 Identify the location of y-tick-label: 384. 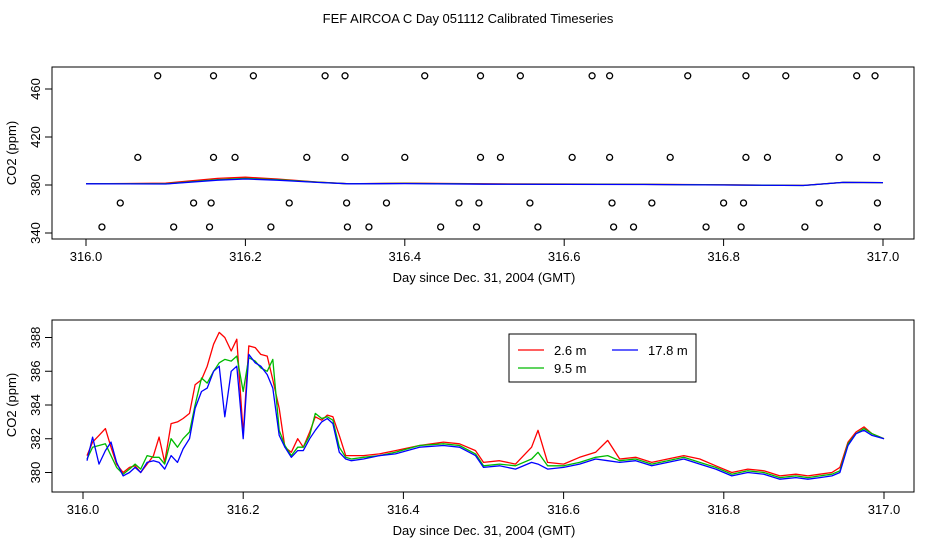
(35, 405).